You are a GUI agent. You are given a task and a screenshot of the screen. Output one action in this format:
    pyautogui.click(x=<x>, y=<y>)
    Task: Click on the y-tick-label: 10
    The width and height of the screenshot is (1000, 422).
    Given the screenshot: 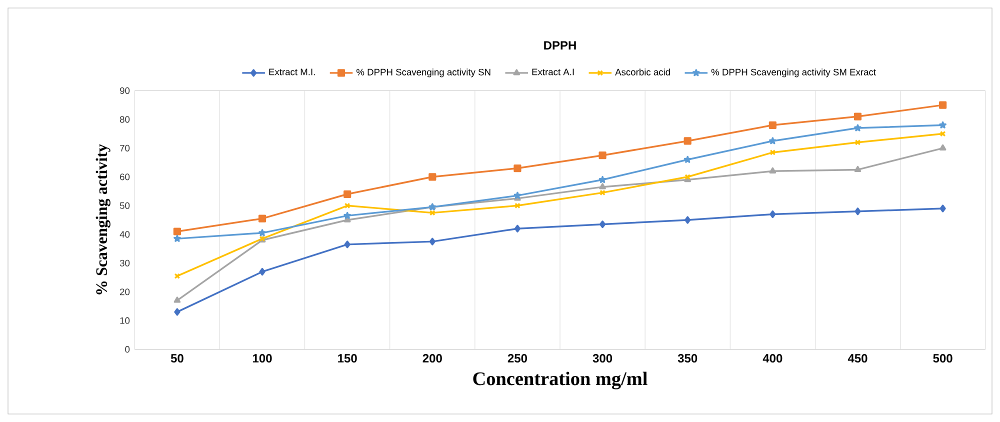 What is the action you would take?
    pyautogui.click(x=125, y=320)
    